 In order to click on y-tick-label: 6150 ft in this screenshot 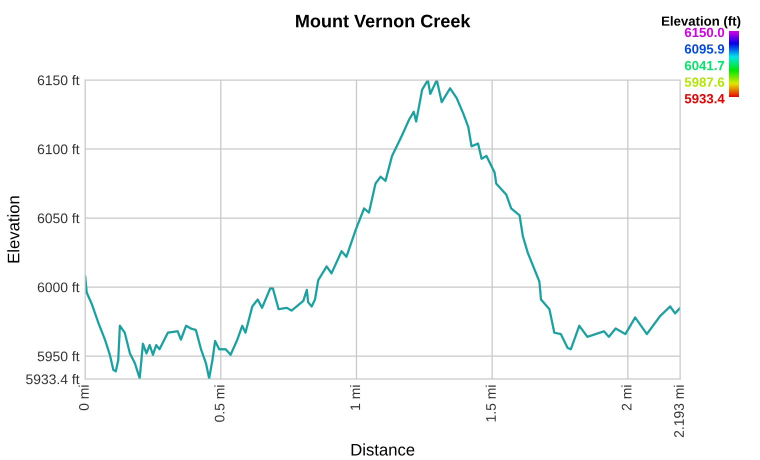, I will do `click(59, 80)`.